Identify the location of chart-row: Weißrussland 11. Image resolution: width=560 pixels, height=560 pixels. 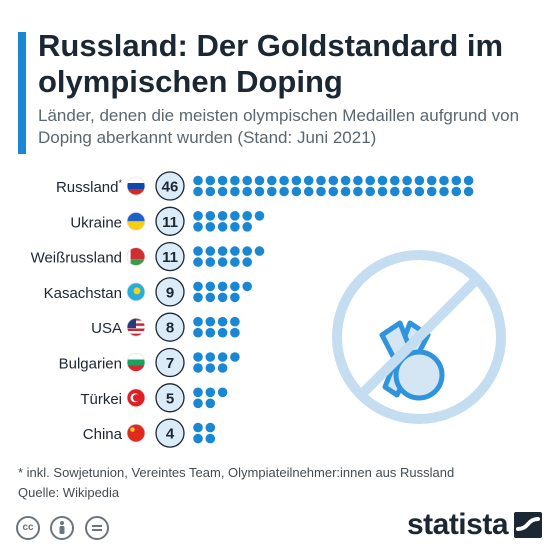
(148, 256).